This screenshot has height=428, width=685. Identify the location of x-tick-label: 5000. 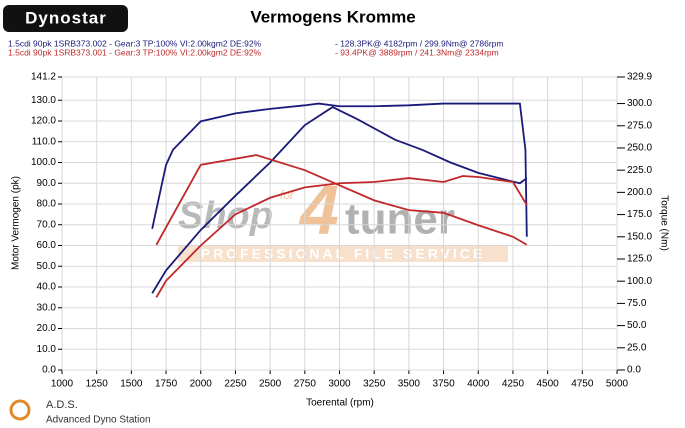
(617, 384).